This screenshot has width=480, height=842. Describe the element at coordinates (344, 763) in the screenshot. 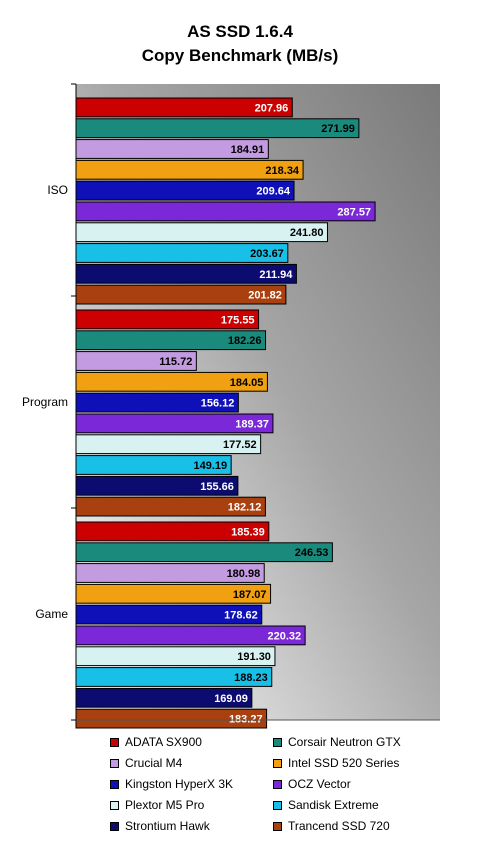

I see `legend-label: Intel SSD 520 Series` at that location.